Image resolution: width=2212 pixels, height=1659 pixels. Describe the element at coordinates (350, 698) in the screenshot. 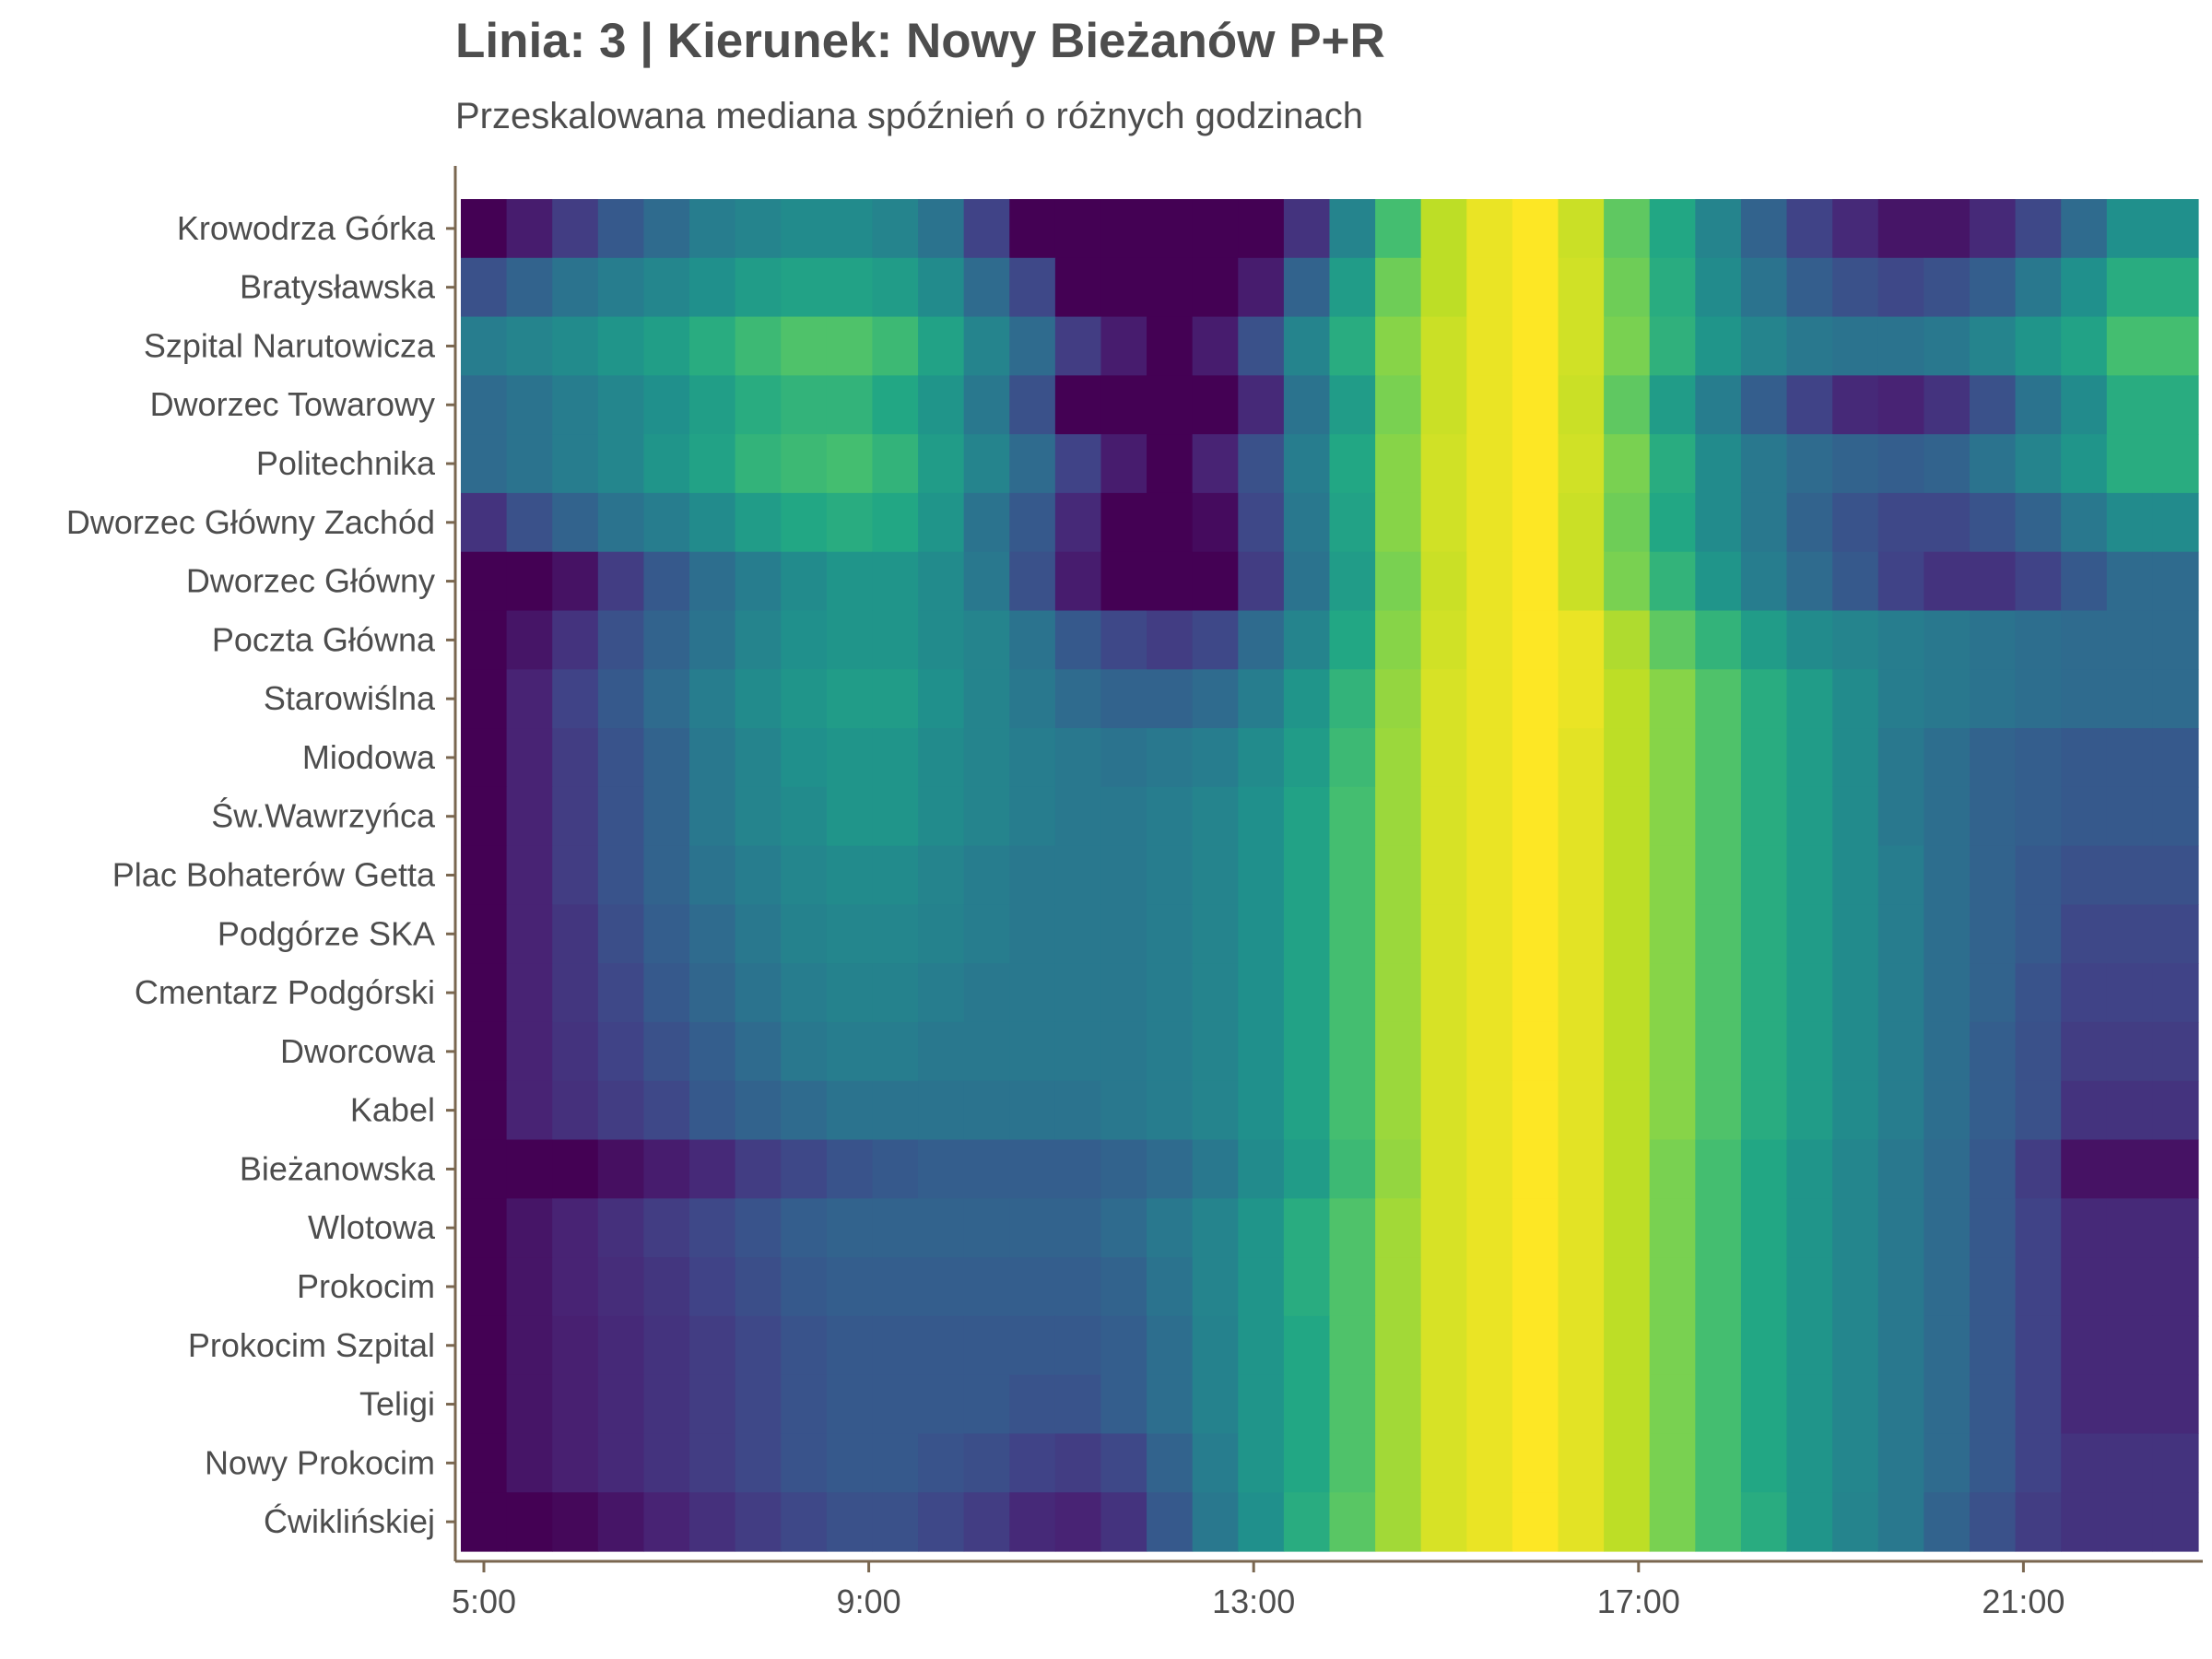

I see `y-tick-label: Starowiślna` at that location.